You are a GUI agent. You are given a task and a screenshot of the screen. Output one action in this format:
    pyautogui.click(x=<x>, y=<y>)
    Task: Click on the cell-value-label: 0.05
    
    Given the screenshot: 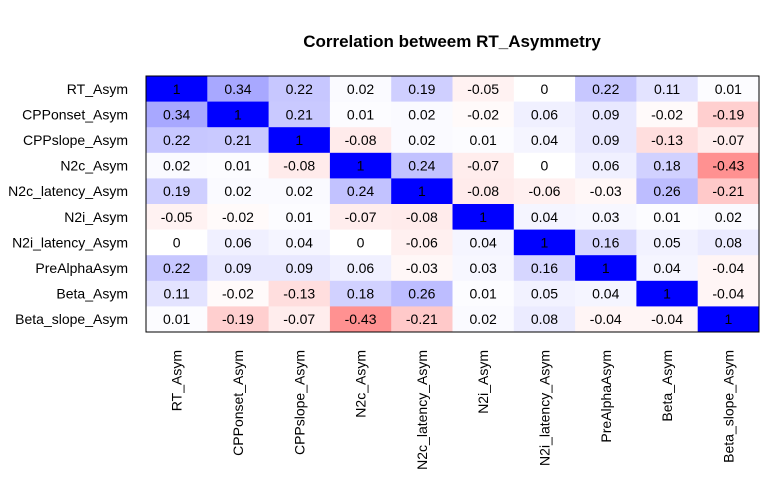 What is the action you would take?
    pyautogui.click(x=544, y=294)
    